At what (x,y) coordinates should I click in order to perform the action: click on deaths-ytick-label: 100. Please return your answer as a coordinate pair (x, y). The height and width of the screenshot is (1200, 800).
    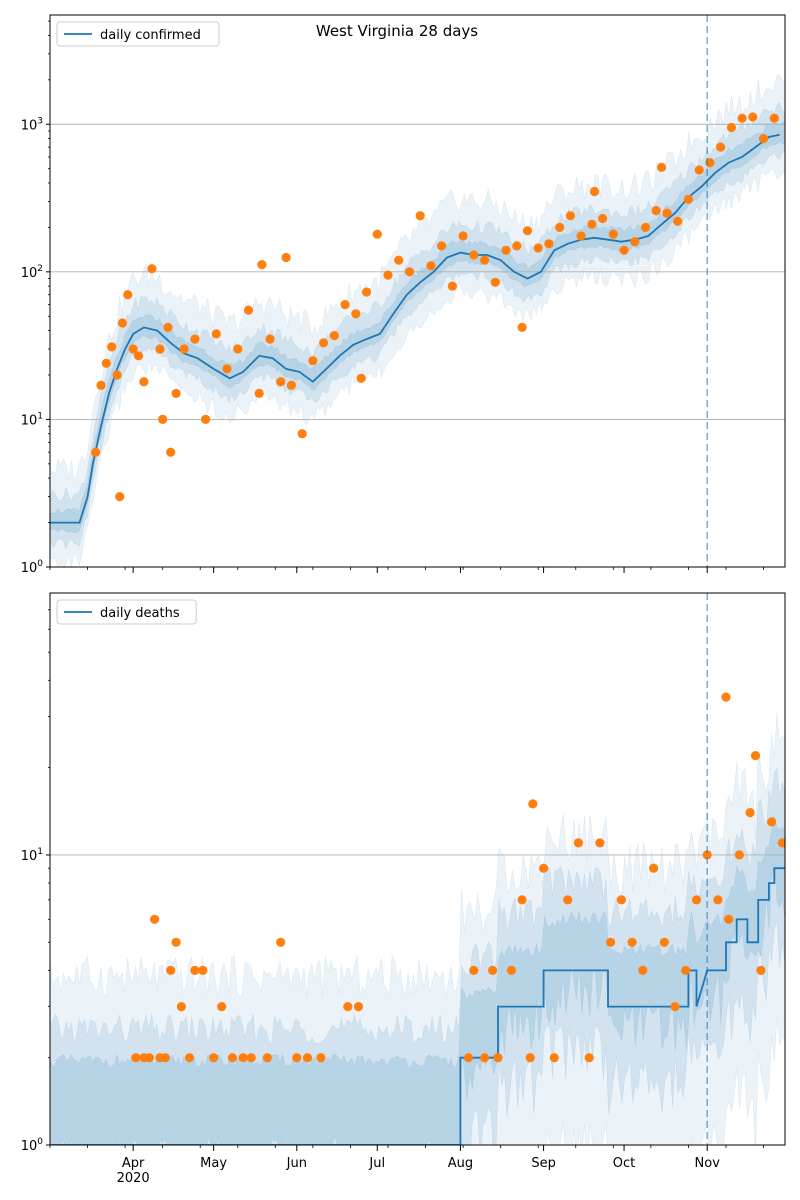
    Looking at the image, I should click on (32, 1145).